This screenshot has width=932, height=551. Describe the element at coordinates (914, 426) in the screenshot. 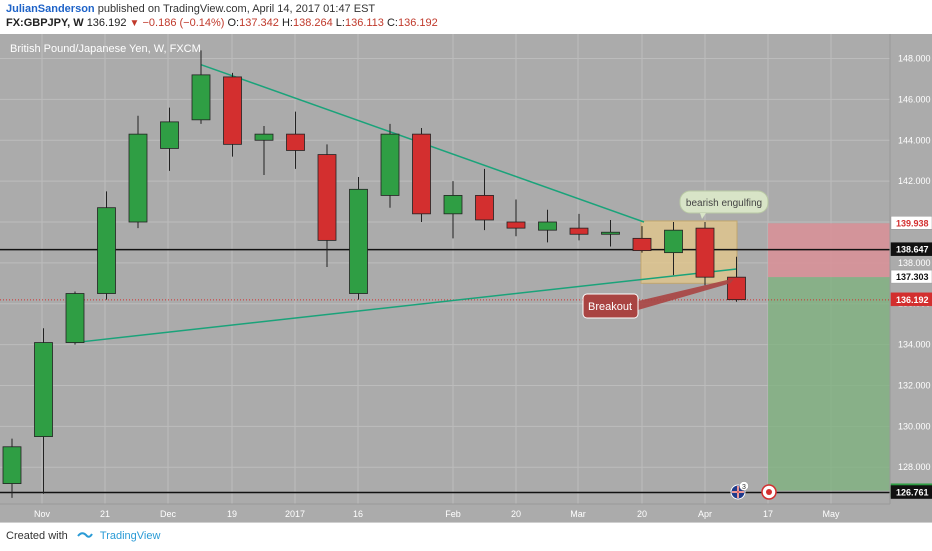

I see `y-tick-label: 130.000` at that location.